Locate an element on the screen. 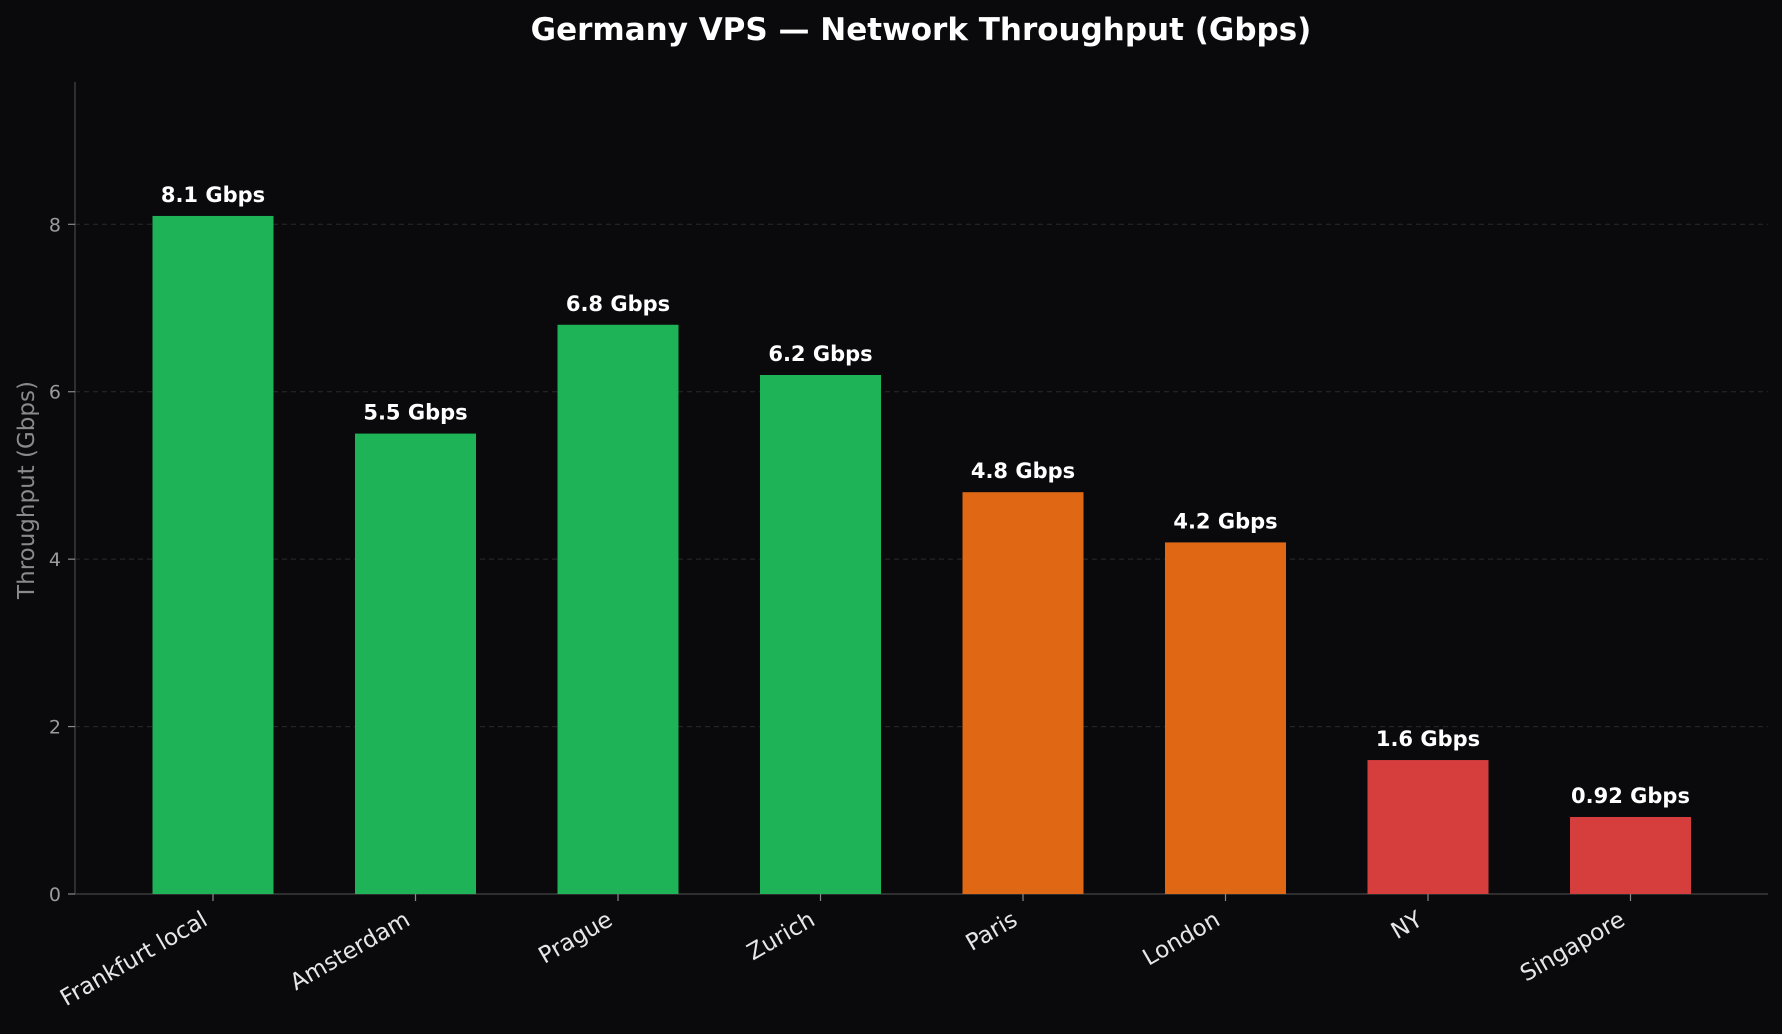 The height and width of the screenshot is (1034, 1782). x-tick-label: Prague is located at coordinates (575, 938).